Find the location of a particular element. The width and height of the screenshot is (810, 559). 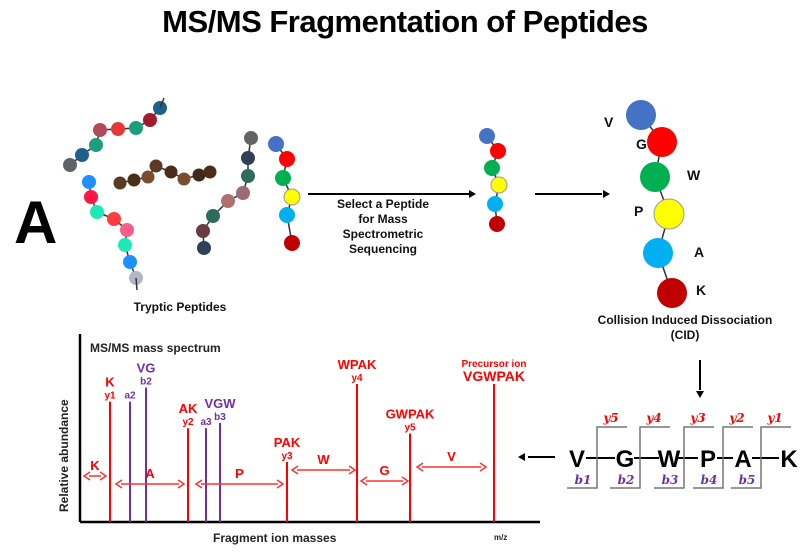

tryptic-peptide-1-tail is located at coordinates (162, 103).